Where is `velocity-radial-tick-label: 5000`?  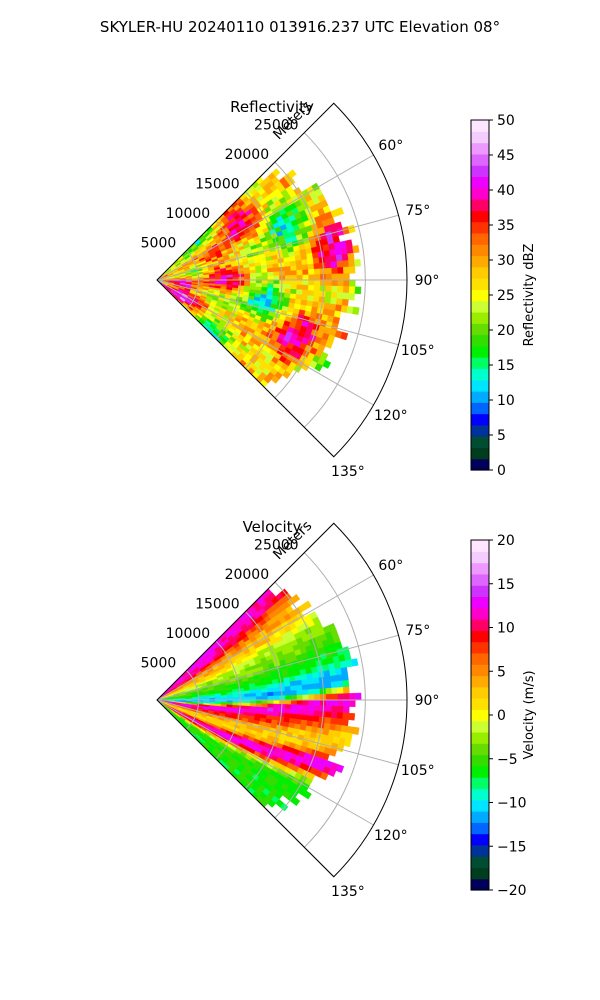
velocity-radial-tick-label: 5000 is located at coordinates (159, 664).